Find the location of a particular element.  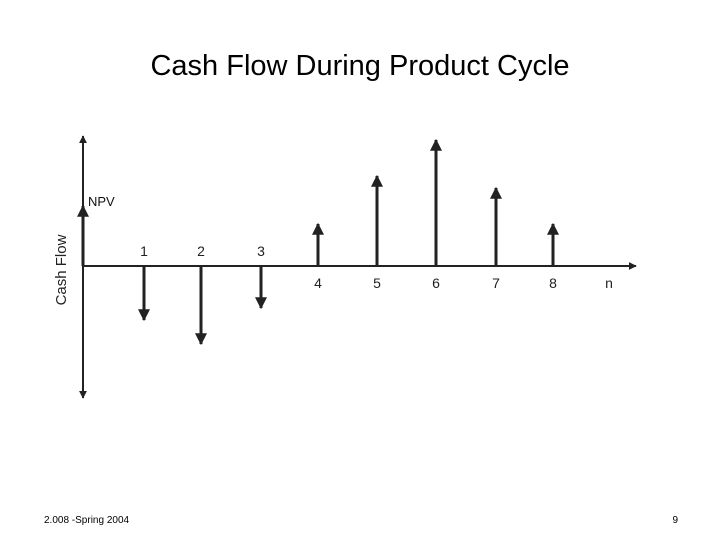

period-label-3: 3 is located at coordinates (261, 251).